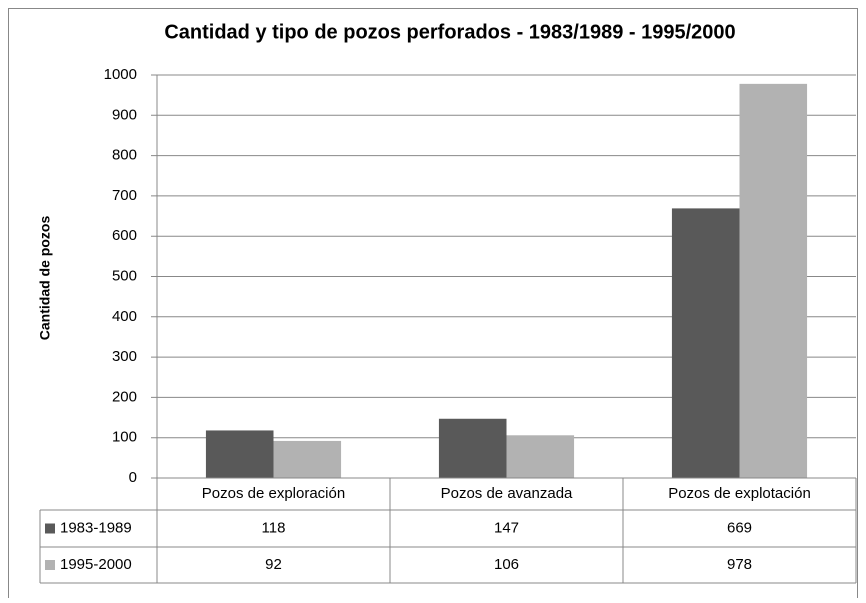  Describe the element at coordinates (120, 74) in the screenshot. I see `y-tick-label: 1000` at that location.